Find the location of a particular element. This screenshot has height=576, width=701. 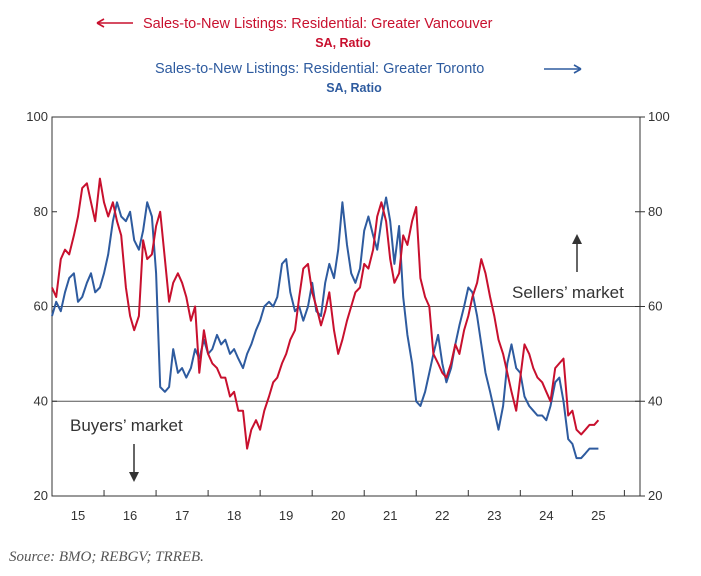

left-tick-label: 40 is located at coordinates (41, 400).